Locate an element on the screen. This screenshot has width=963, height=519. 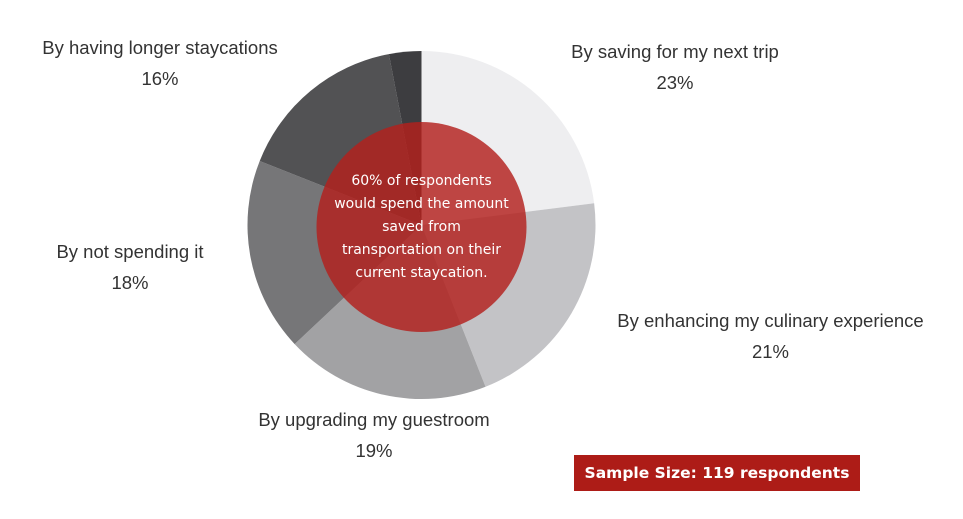
label-name: By enhancing my culinary experience is located at coordinates (770, 320).